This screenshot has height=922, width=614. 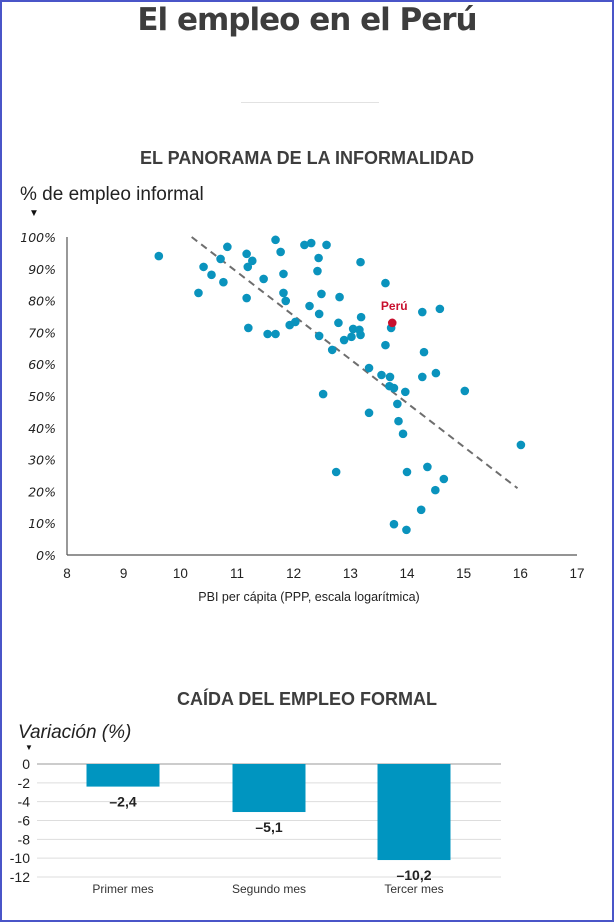 What do you see at coordinates (355, 363) in the screenshot?
I see `scatter-trendline` at bounding box center [355, 363].